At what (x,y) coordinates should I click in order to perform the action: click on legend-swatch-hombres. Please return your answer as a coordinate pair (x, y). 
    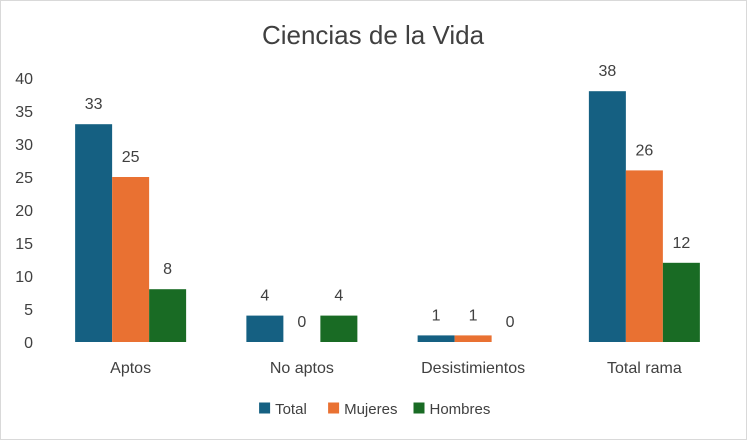
    Looking at the image, I should click on (419, 408).